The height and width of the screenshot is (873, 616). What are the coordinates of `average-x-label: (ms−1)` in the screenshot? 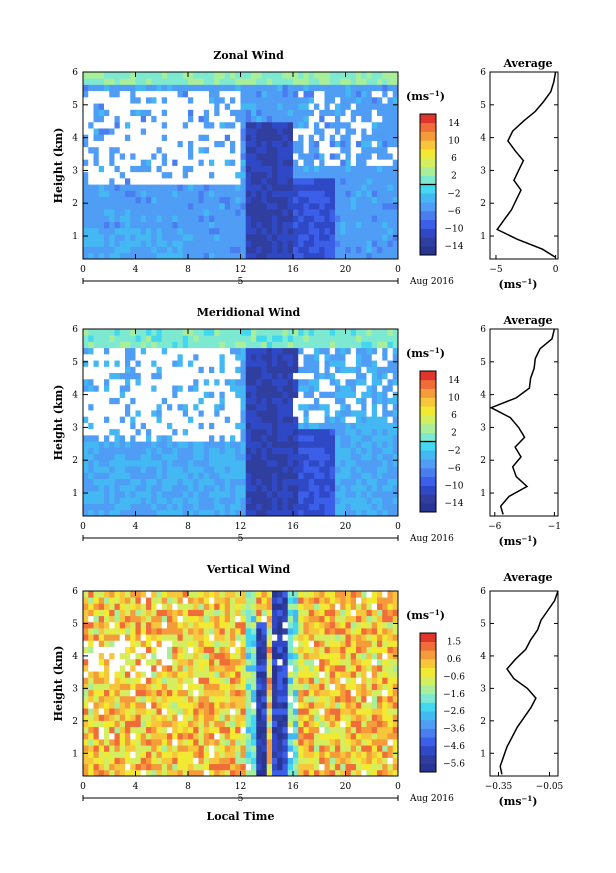 It's located at (517, 541).